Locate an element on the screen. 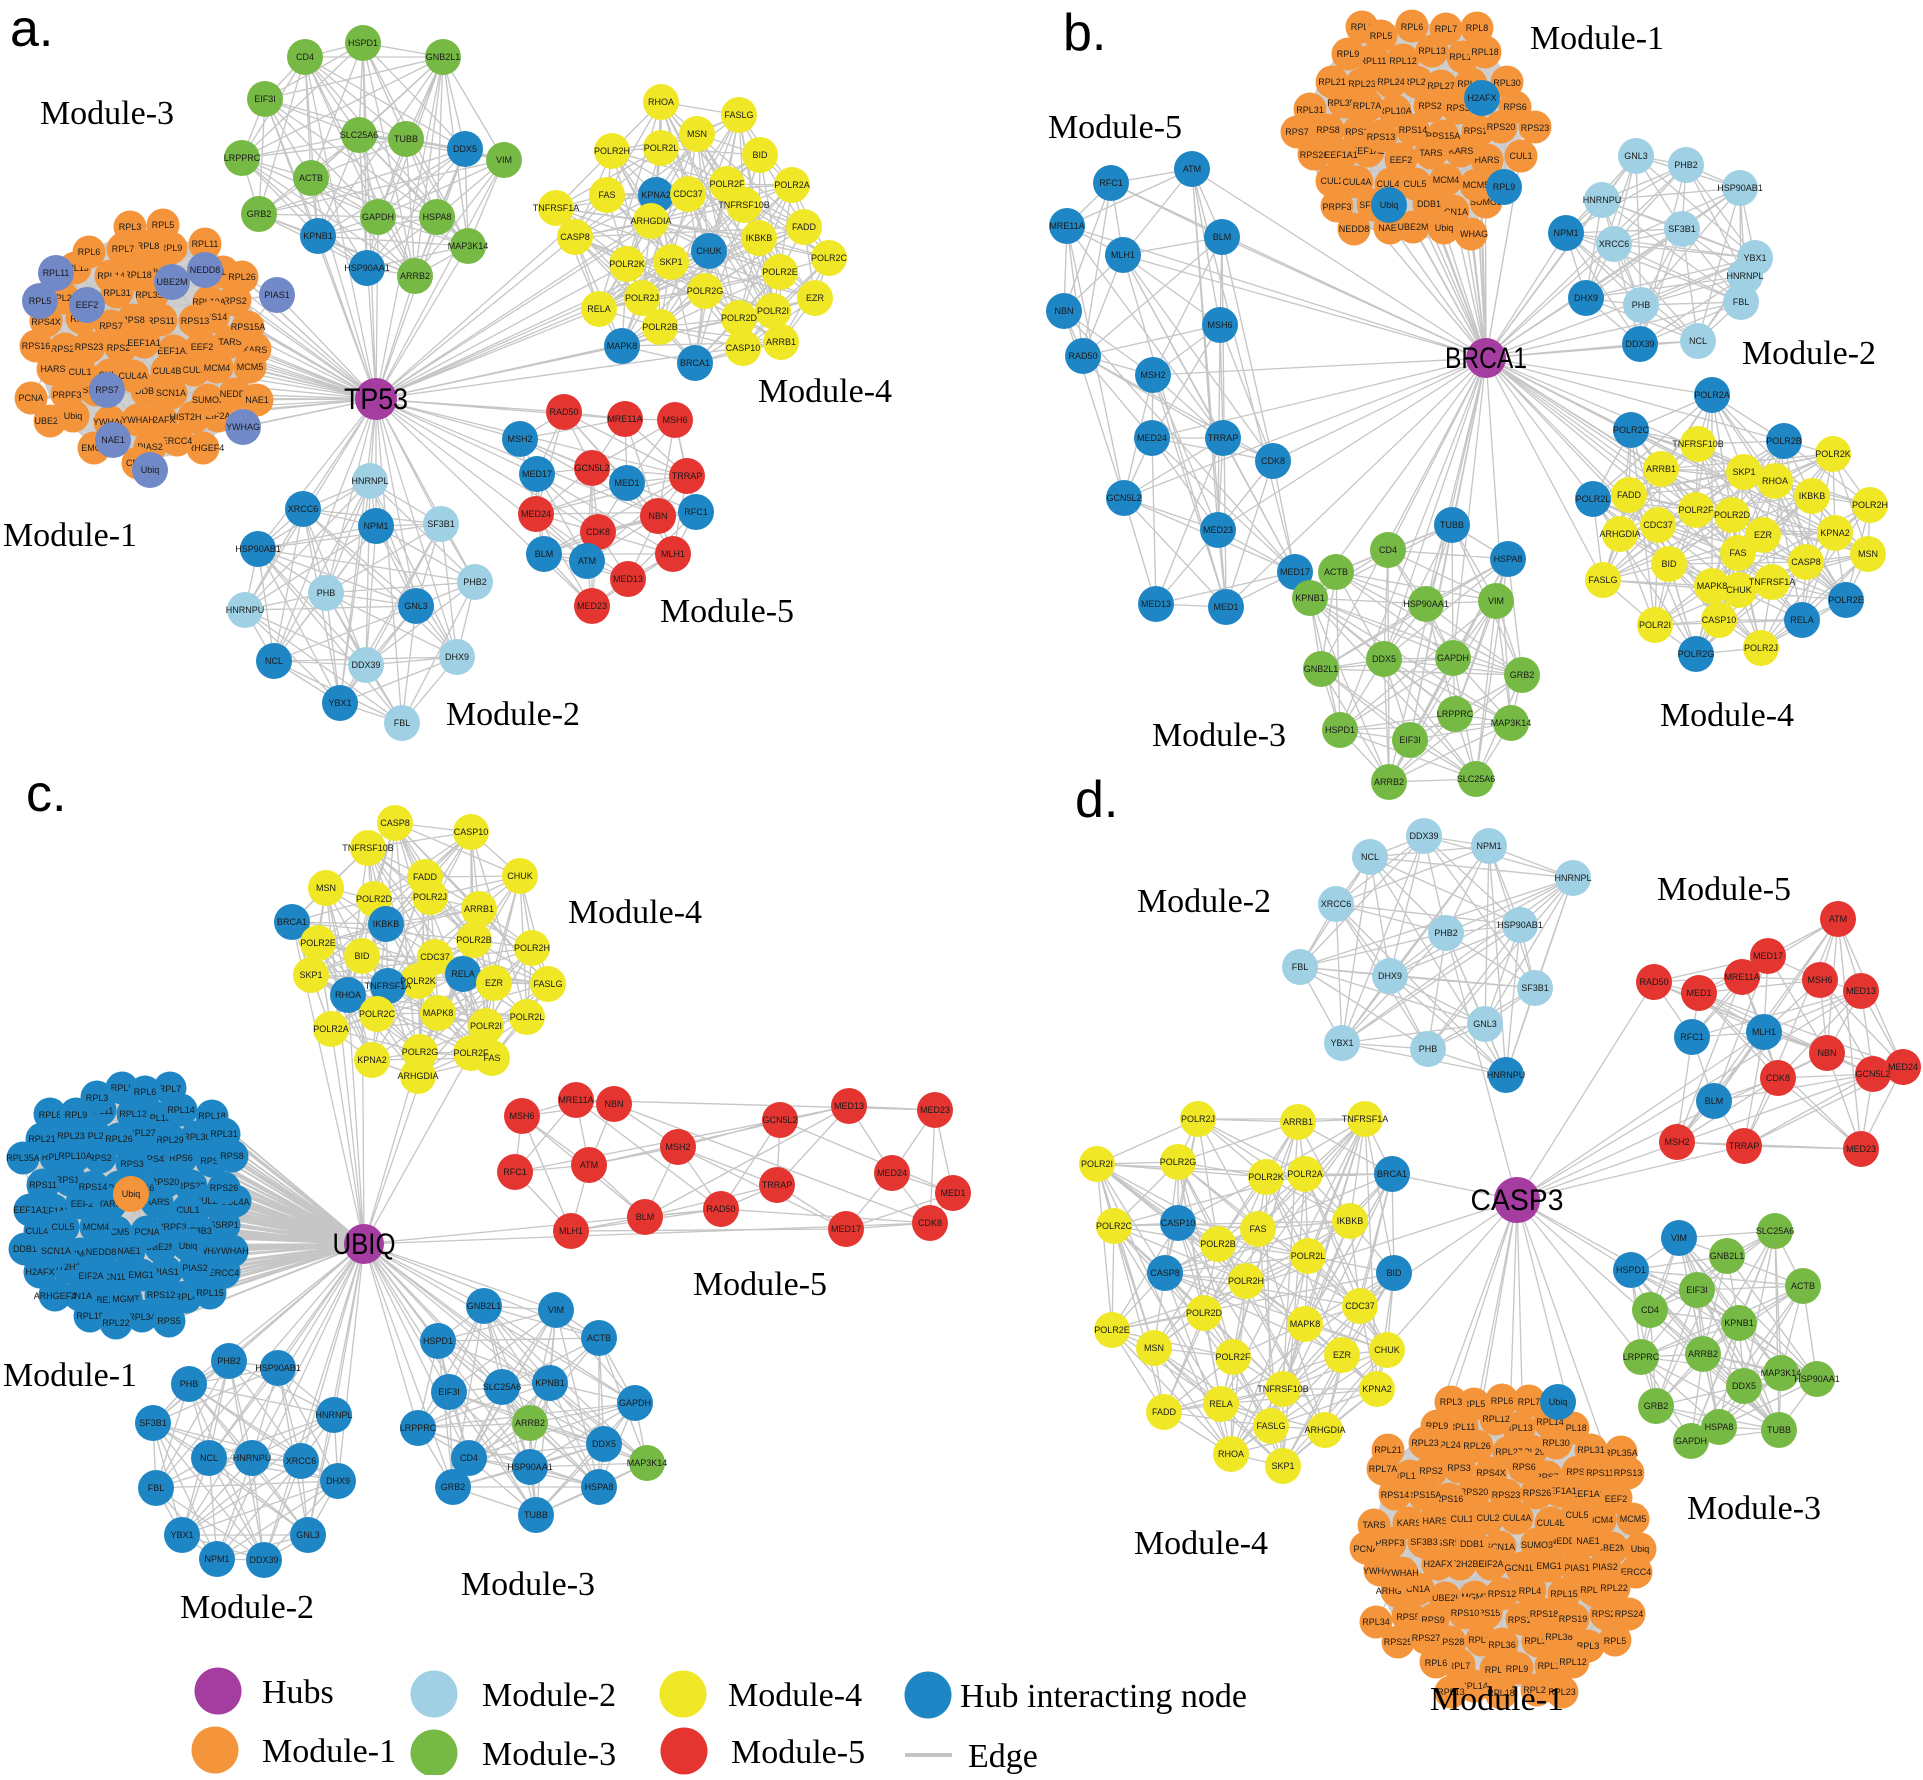 The image size is (1923, 1780). svg-text: HNRNPL is located at coordinates (1744, 276).